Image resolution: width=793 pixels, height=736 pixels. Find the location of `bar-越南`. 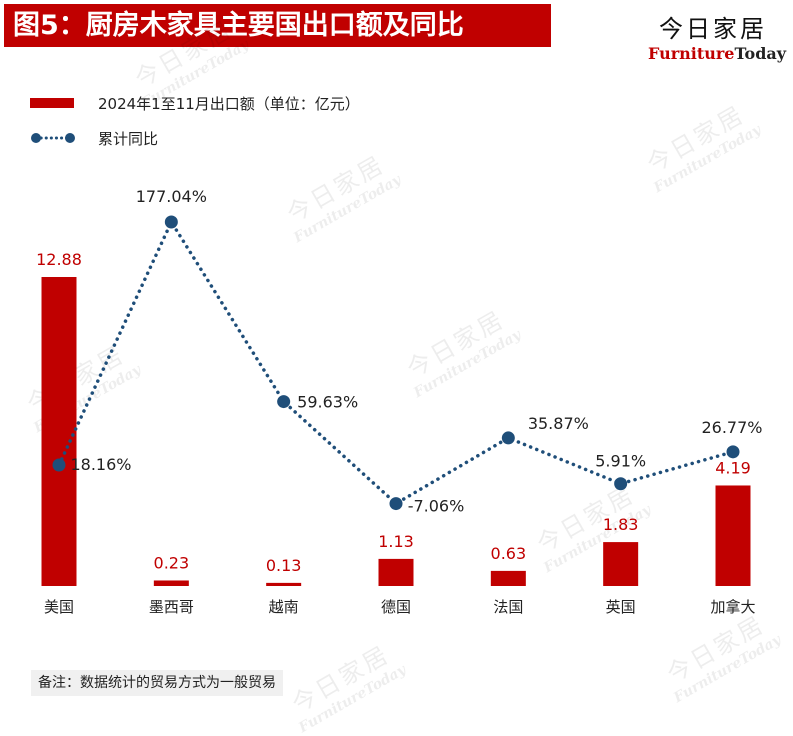

bar-越南 is located at coordinates (284, 584).